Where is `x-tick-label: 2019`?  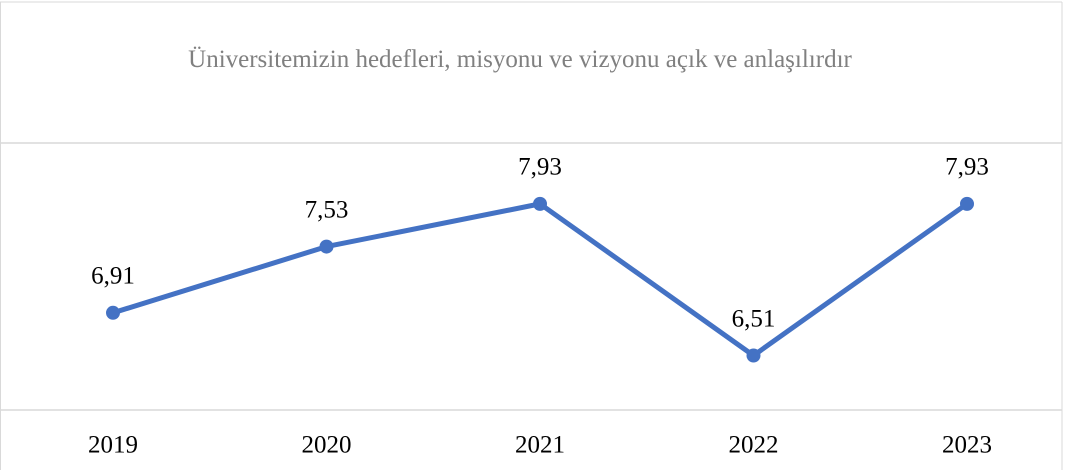 x-tick-label: 2019 is located at coordinates (113, 445).